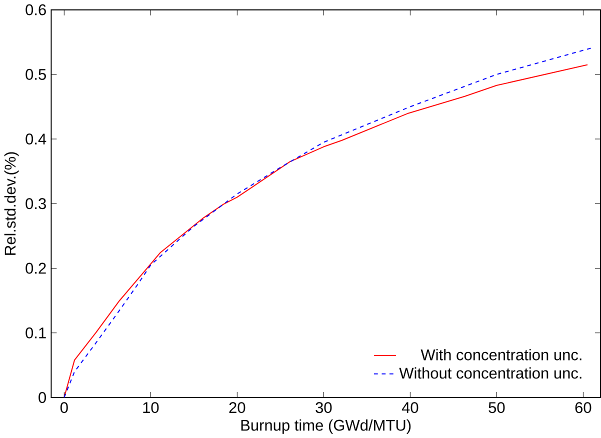  I want to click on y-tick-label: 0.5, so click(36, 74).